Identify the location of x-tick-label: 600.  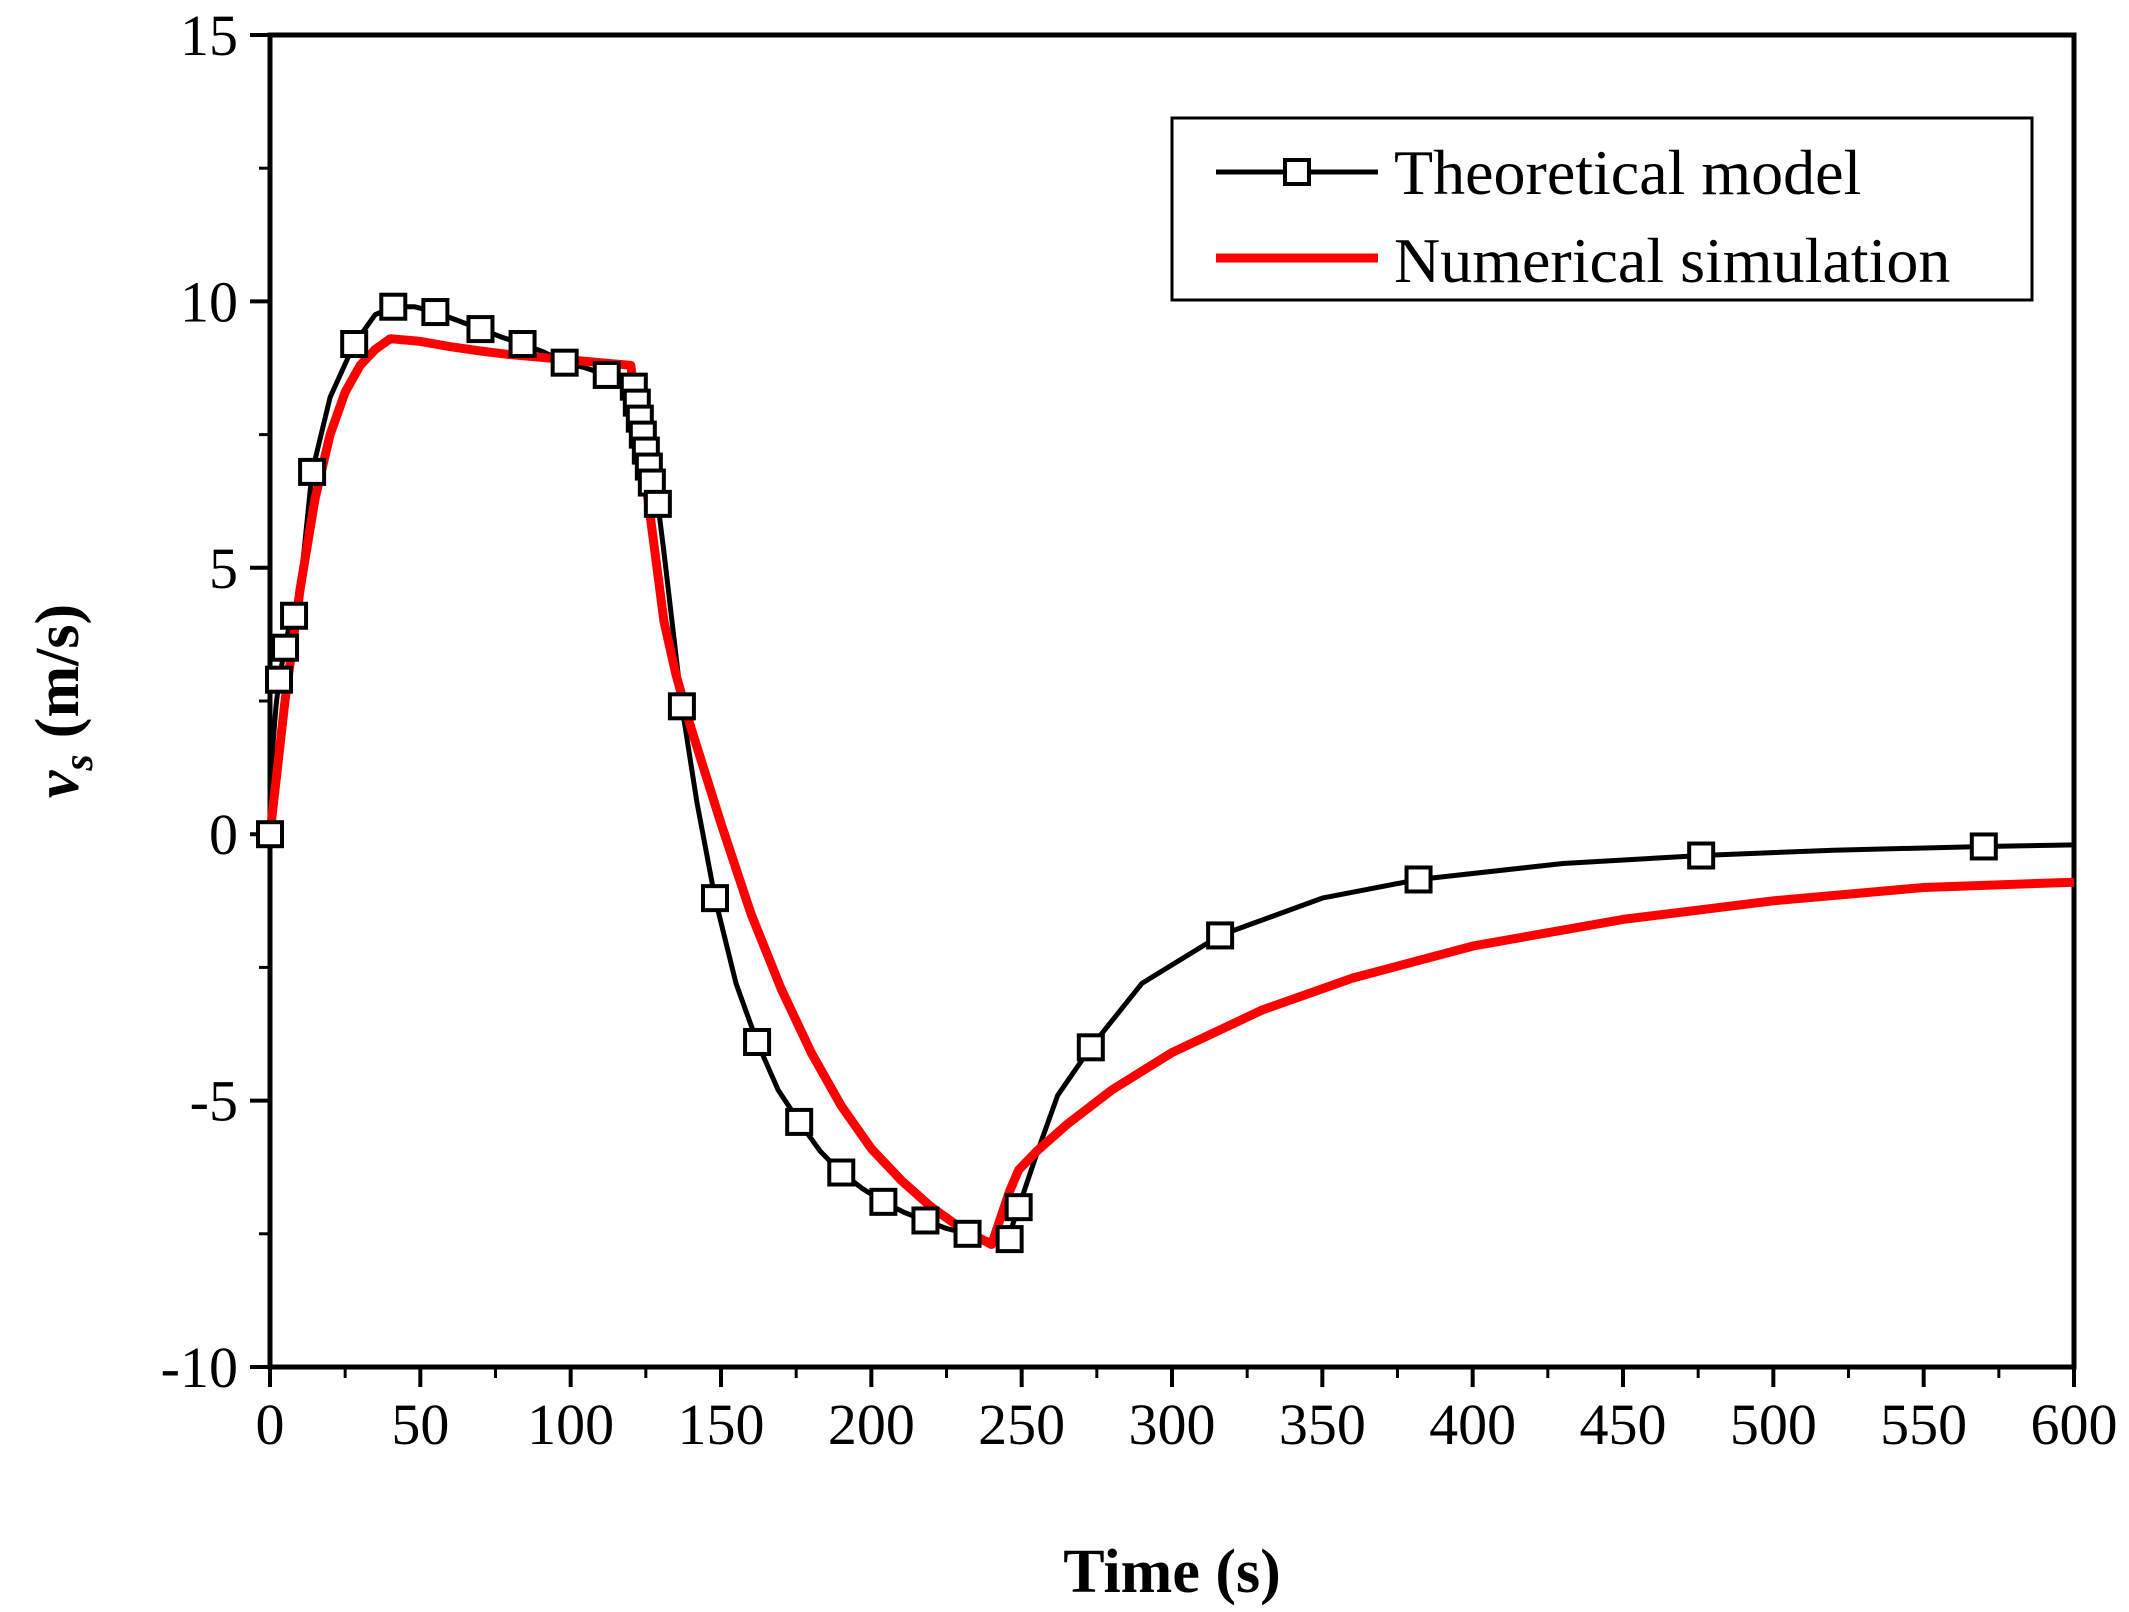
(2074, 1424).